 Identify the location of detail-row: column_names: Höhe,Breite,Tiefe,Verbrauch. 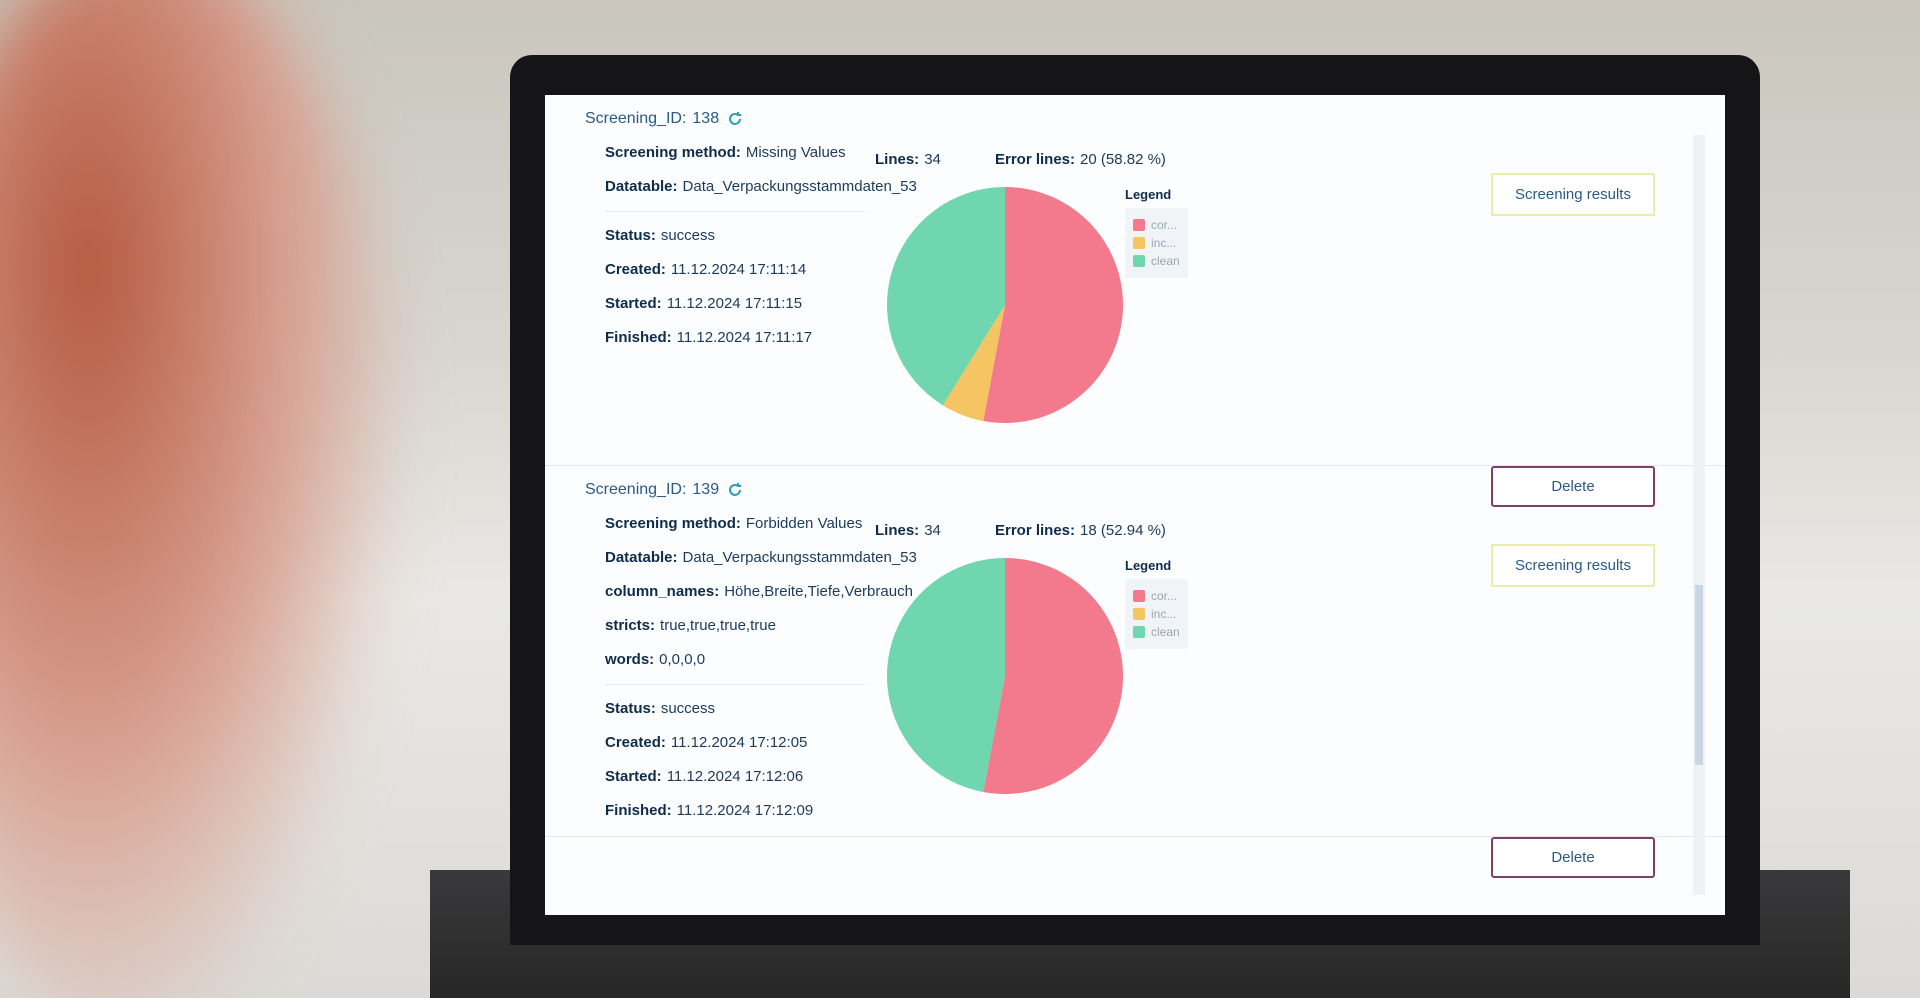
(759, 592).